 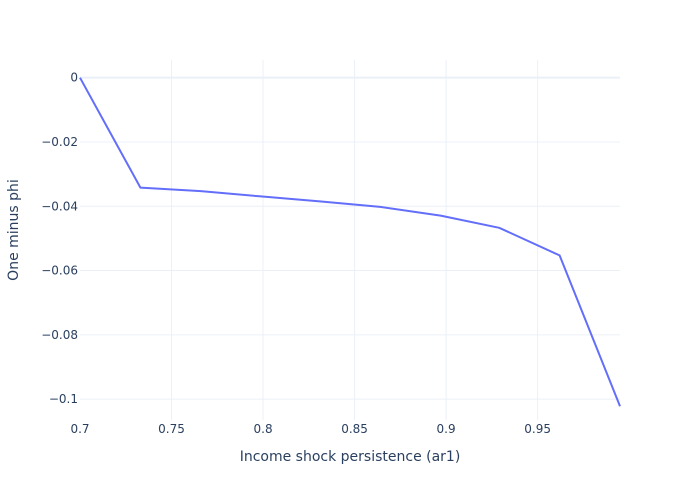 I want to click on y-tick-label: −0.08, so click(x=59, y=335).